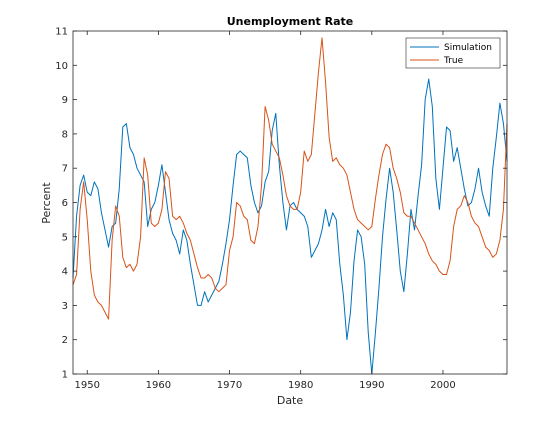 This screenshot has width=560, height=424. What do you see at coordinates (65, 134) in the screenshot?
I see `y-tick-label: 8` at bounding box center [65, 134].